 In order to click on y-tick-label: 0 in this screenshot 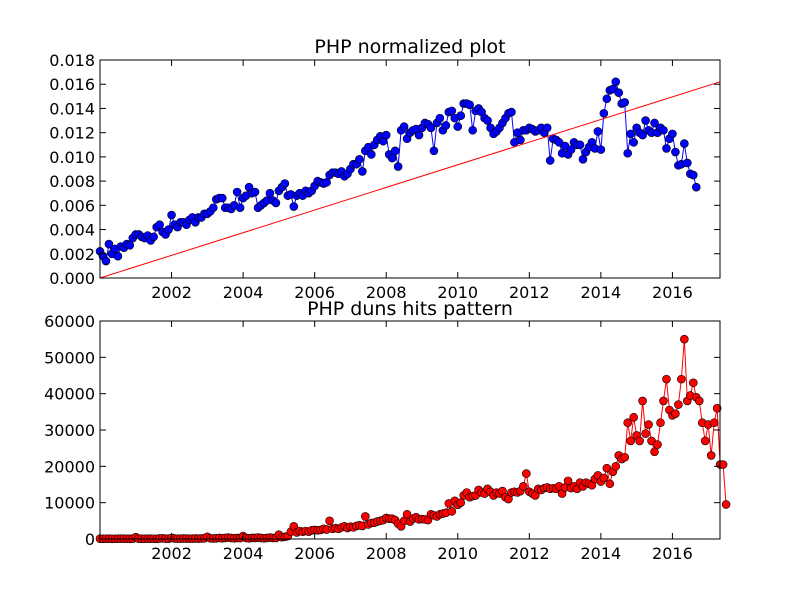, I will do `click(90, 539)`.